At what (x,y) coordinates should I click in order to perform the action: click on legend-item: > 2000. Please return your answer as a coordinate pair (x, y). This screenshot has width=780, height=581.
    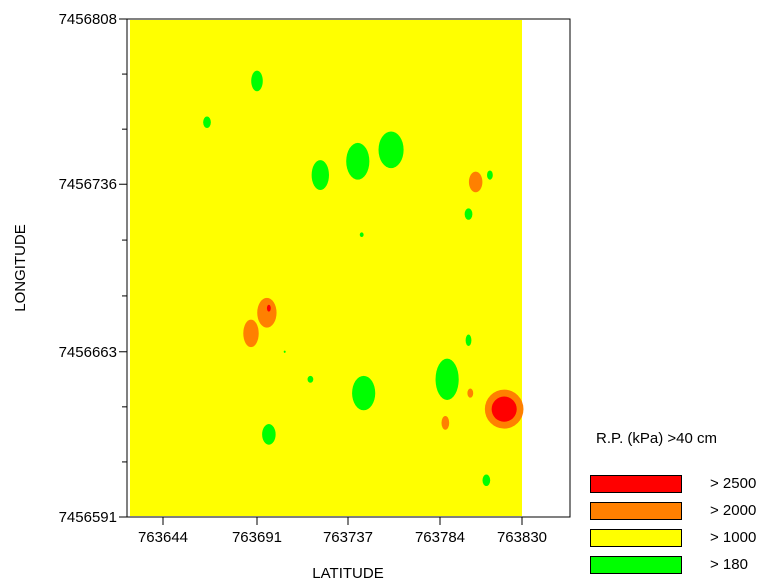
    Looking at the image, I should click on (685, 512).